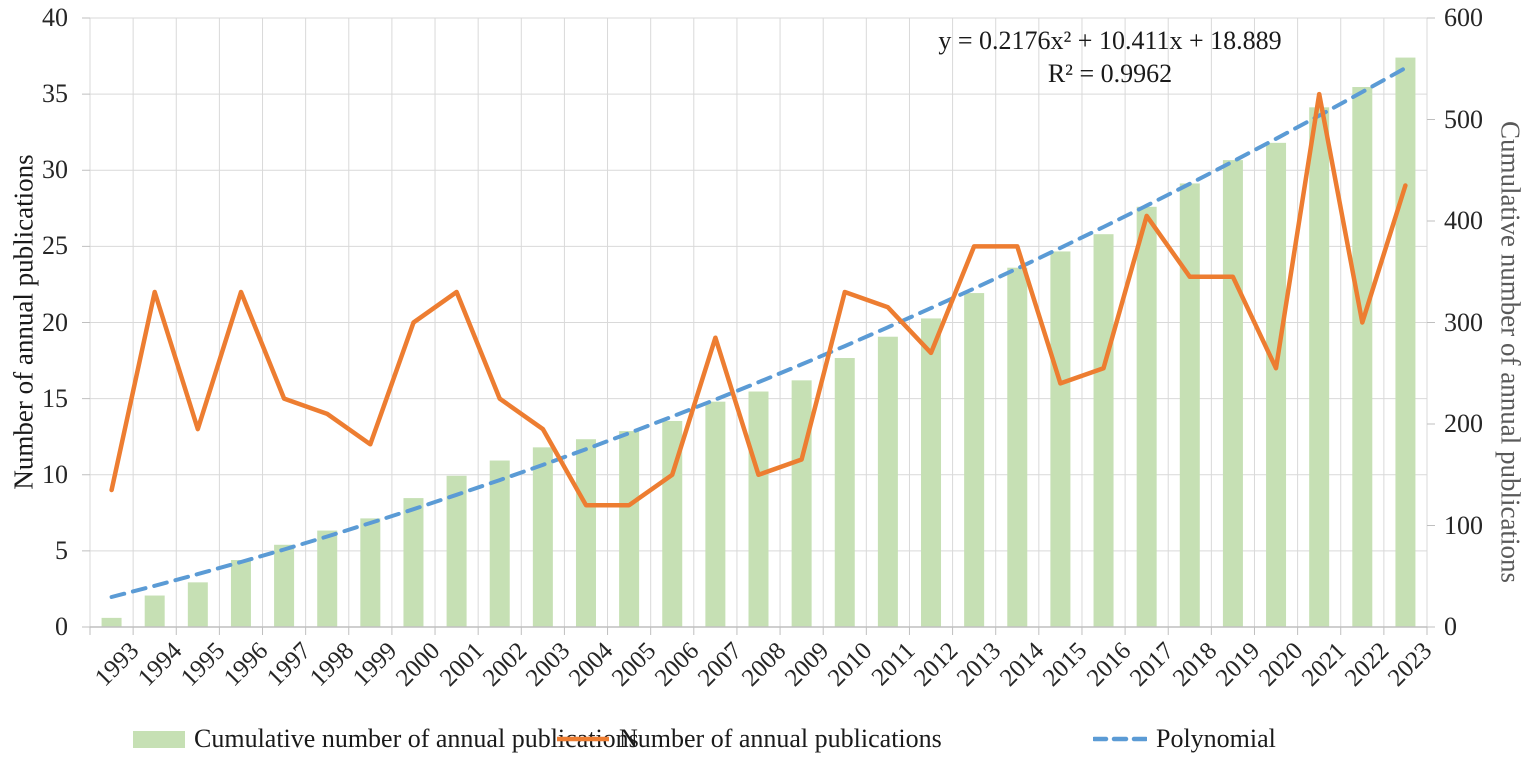 The image size is (1535, 759). I want to click on bar-1999, so click(370, 572).